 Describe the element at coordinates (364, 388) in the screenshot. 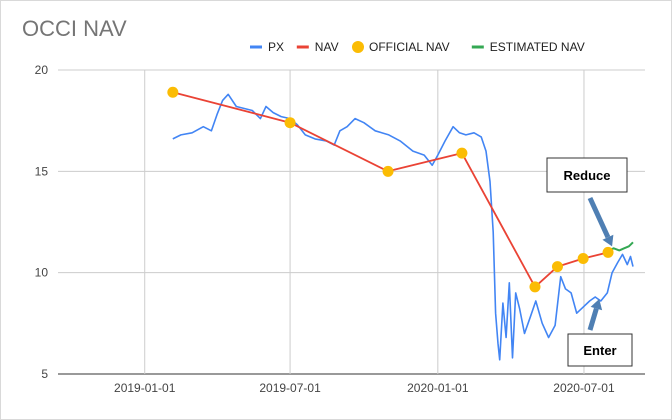

I see `x-axis-ticks: 2019-01-01 2019-07-01 2020-01-01 2020-07-01` at that location.